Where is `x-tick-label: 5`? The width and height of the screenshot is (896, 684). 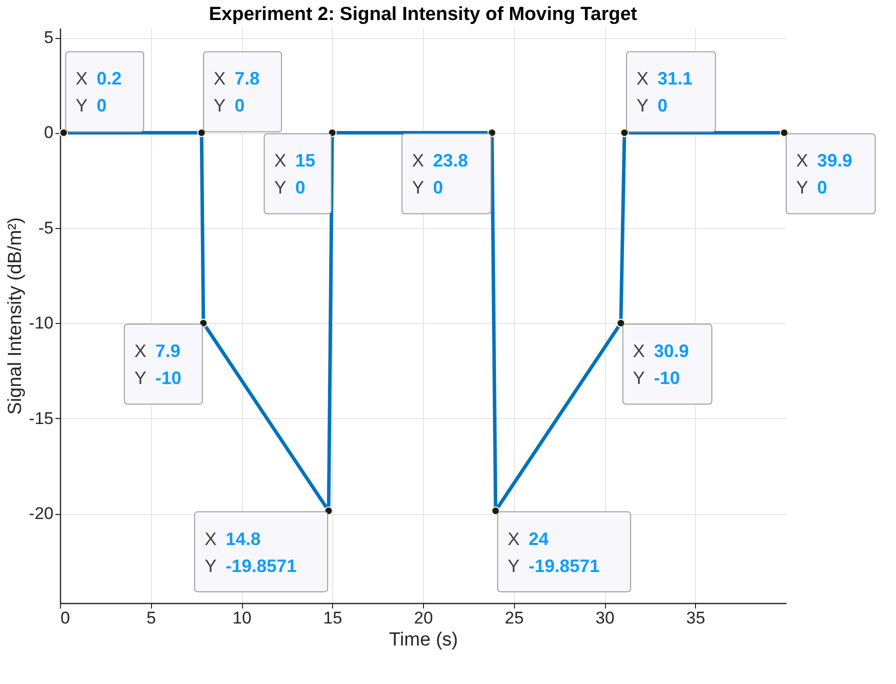
x-tick-label: 5 is located at coordinates (151, 618).